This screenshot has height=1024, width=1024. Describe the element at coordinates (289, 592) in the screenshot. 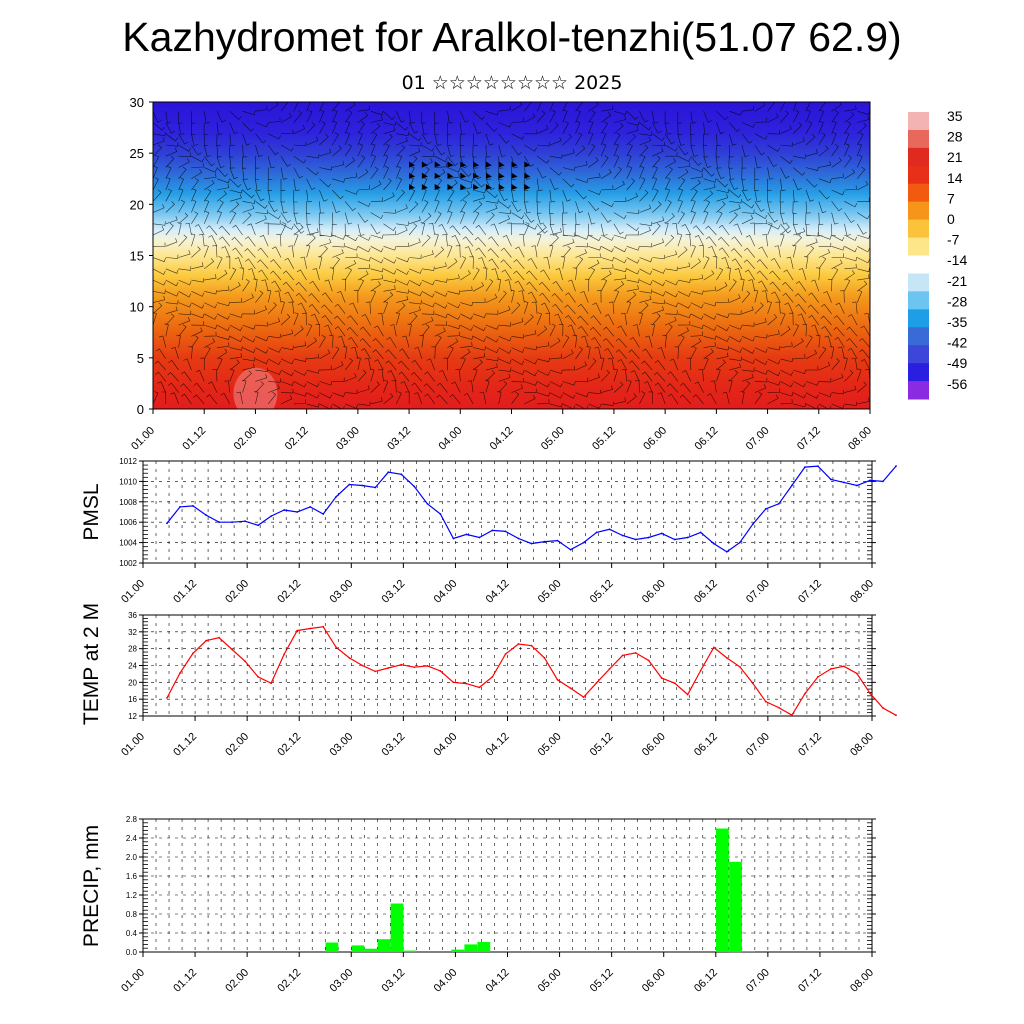

I see `x-tick-label: 02.12` at that location.